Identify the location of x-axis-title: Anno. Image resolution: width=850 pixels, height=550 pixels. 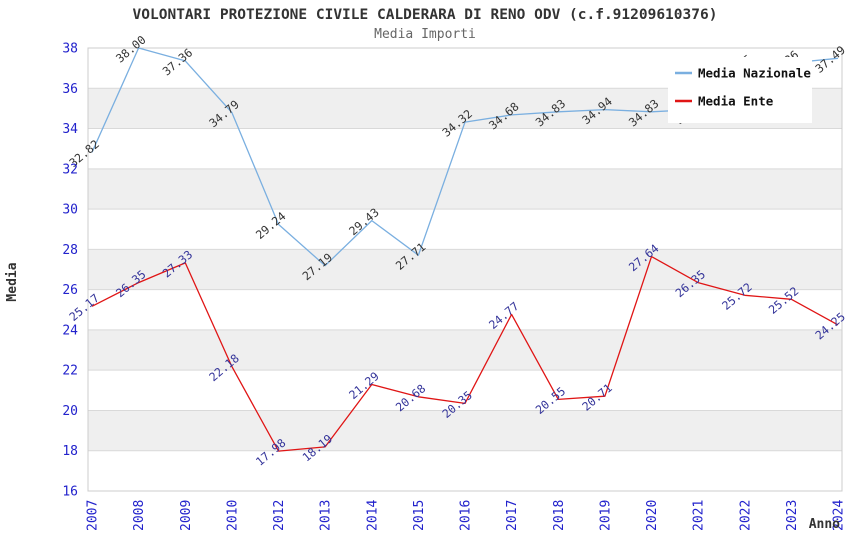
(824, 524).